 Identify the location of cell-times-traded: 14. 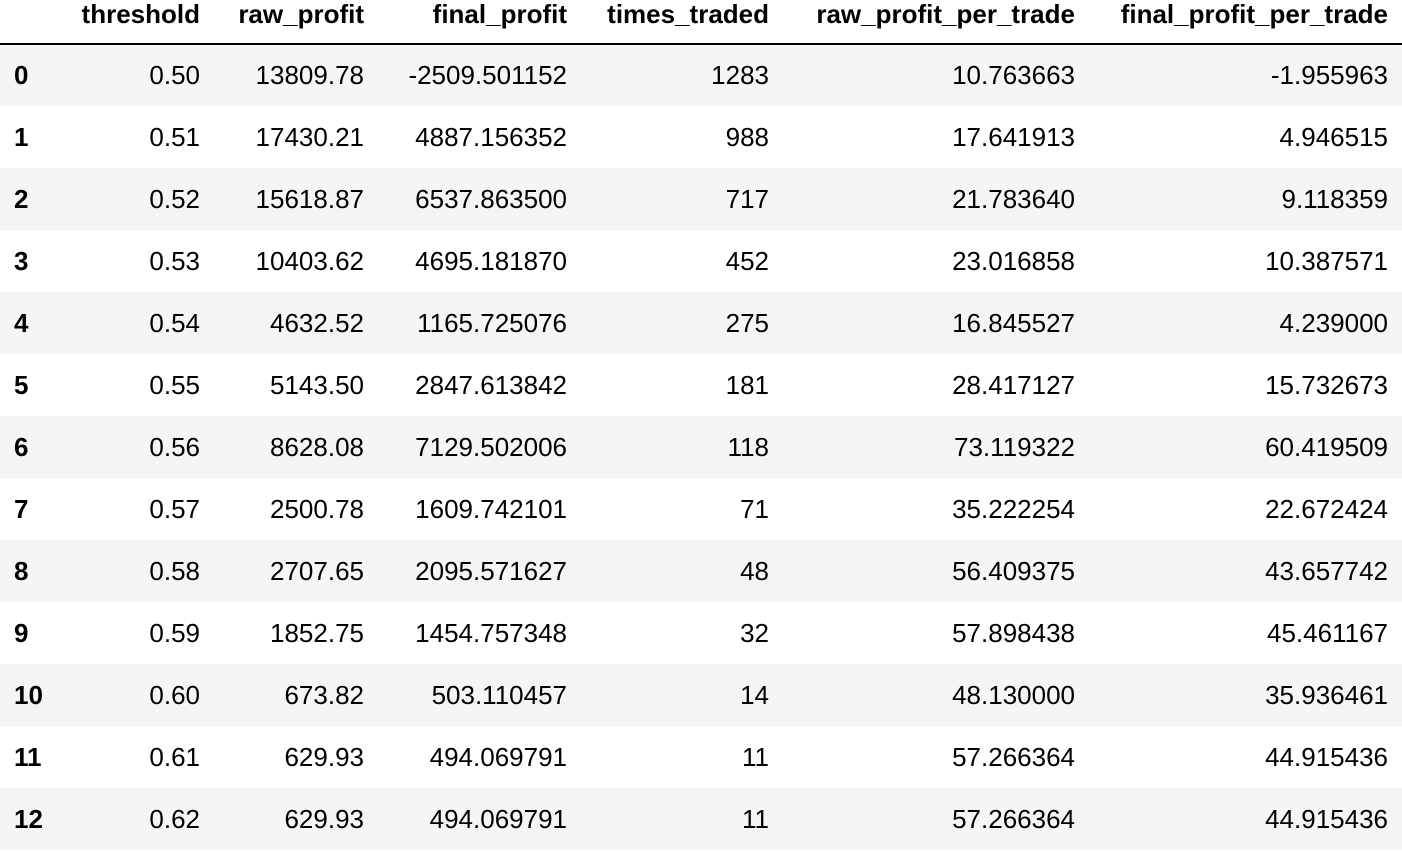
(754, 694).